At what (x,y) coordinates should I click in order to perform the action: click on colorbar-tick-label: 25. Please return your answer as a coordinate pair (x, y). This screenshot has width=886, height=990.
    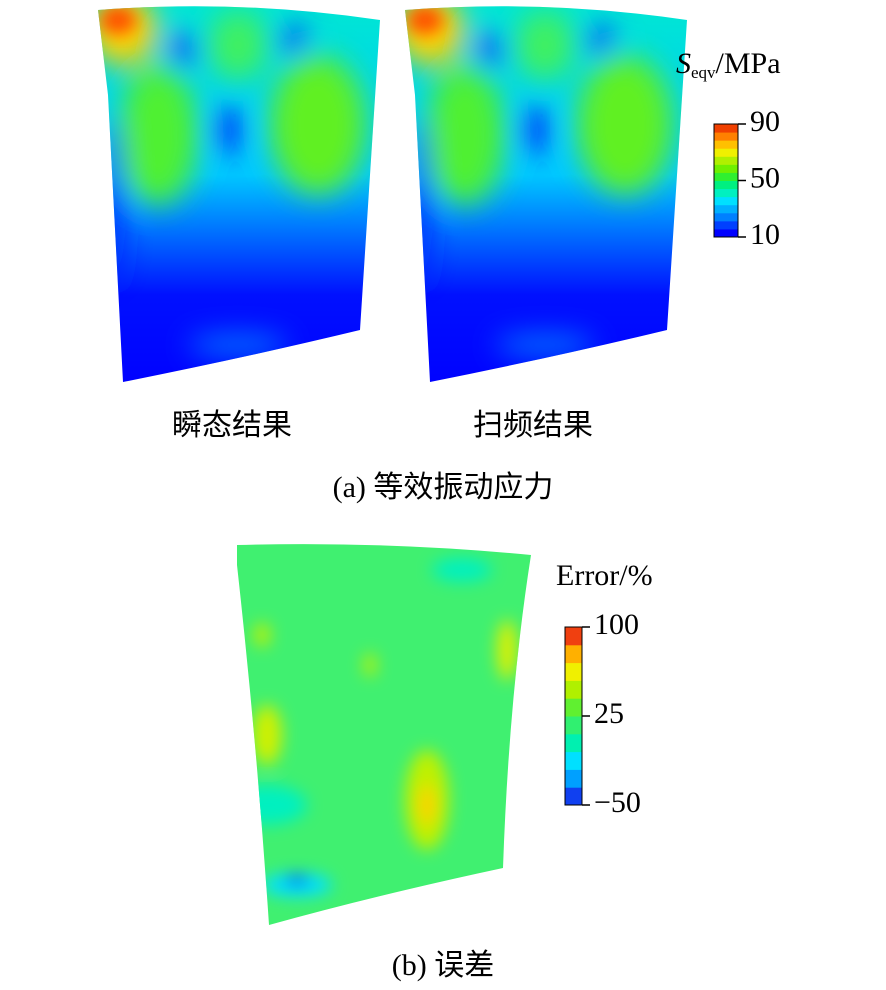
    Looking at the image, I should click on (609, 713).